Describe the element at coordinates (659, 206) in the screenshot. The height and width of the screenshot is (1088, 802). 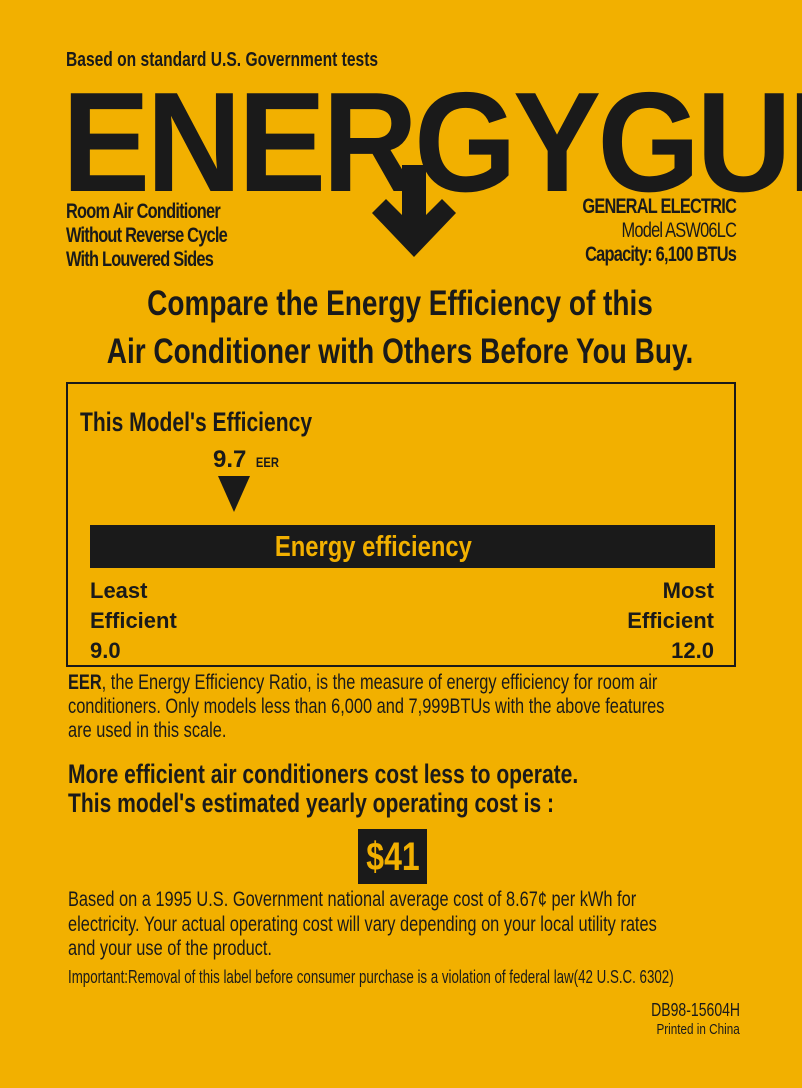
I see `brand: GENERAL ELECTRIC` at that location.